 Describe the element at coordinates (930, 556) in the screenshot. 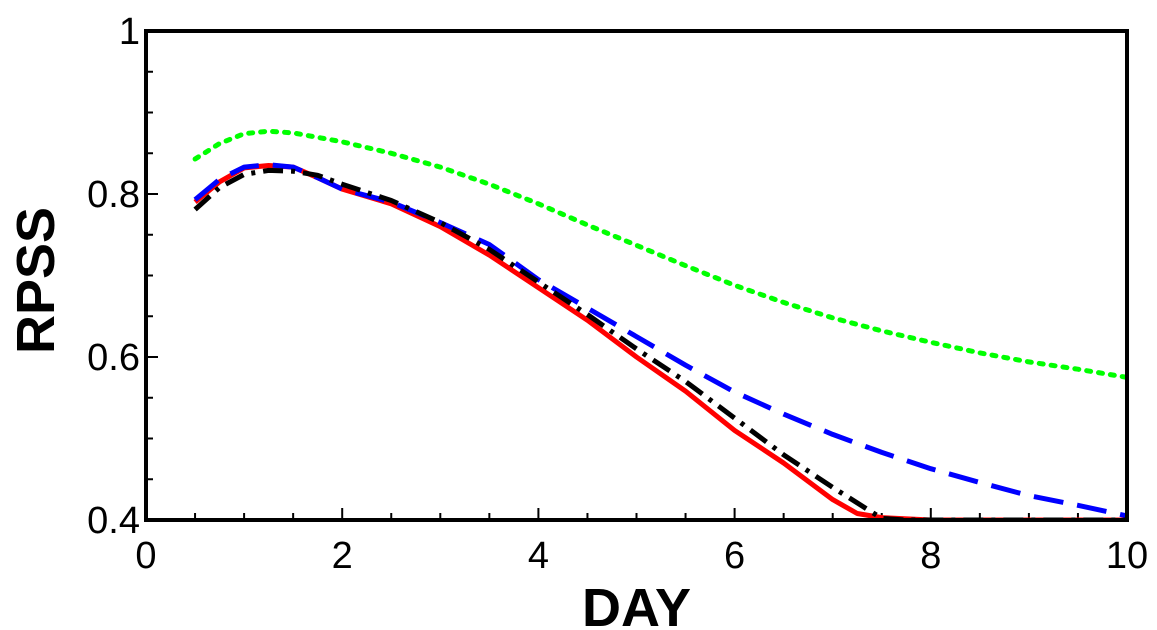

I see `x-tick-label: 8` at that location.